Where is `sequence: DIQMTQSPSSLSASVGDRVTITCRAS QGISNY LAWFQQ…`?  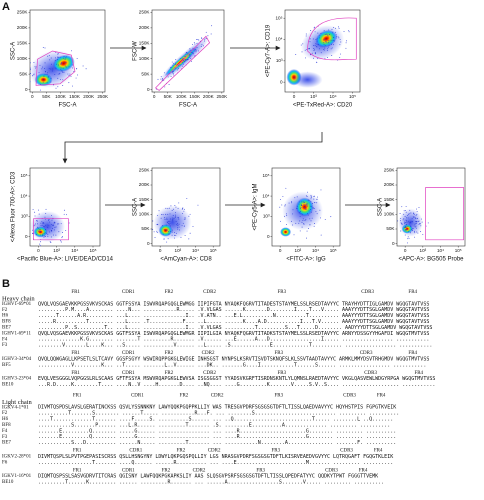
sequence: DIQMTQSPSSLSASVGDRVTITCRAS QGISNY LAWFQQ… is located at coordinates (208, 477).